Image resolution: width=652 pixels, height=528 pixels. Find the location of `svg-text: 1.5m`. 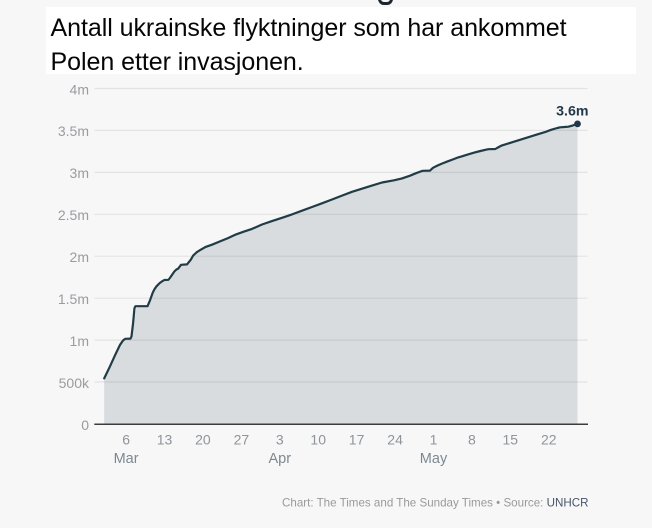

svg-text: 1.5m is located at coordinates (73, 299).